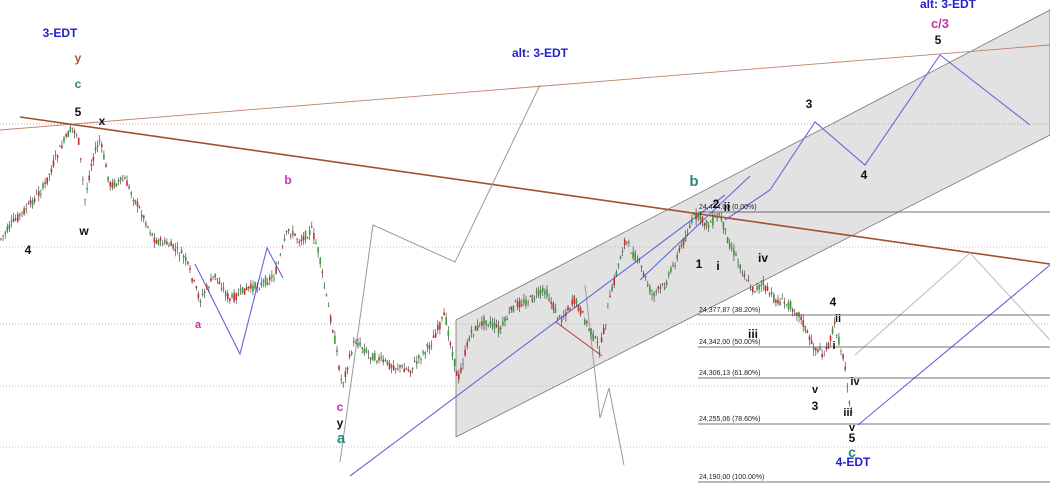  I want to click on fib-label: 24,444,00 (0.00%), so click(728, 207).